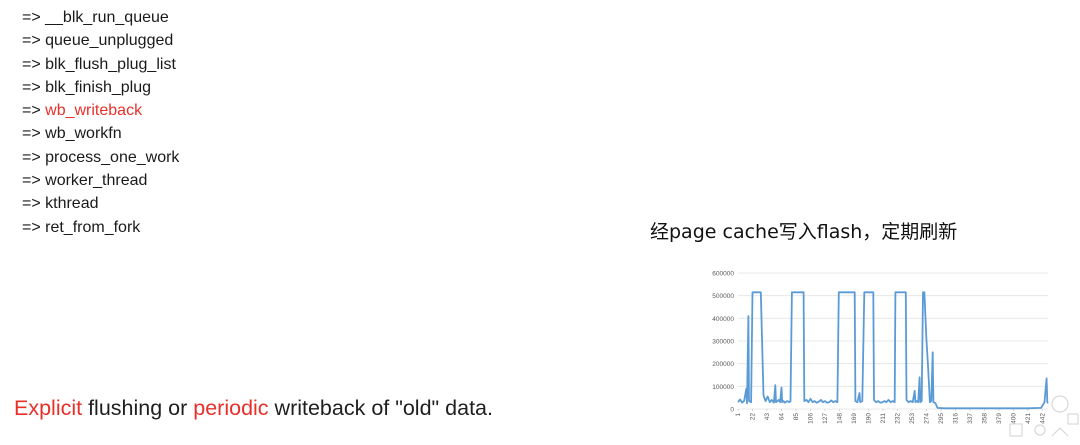 The image size is (1080, 445). Describe the element at coordinates (926, 418) in the screenshot. I see `x-tick-label: 274` at that location.